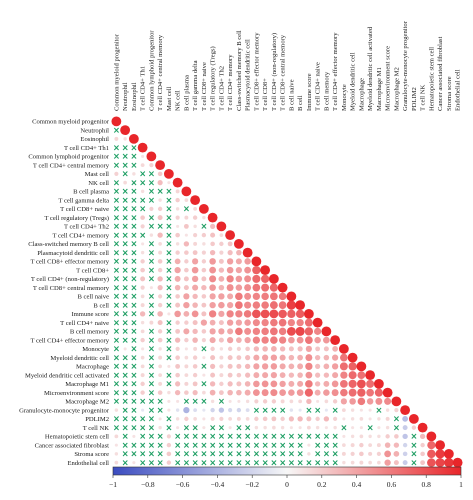  Describe the element at coordinates (84, 323) in the screenshot. I see `row-label: T cell CD4+ naive` at that location.